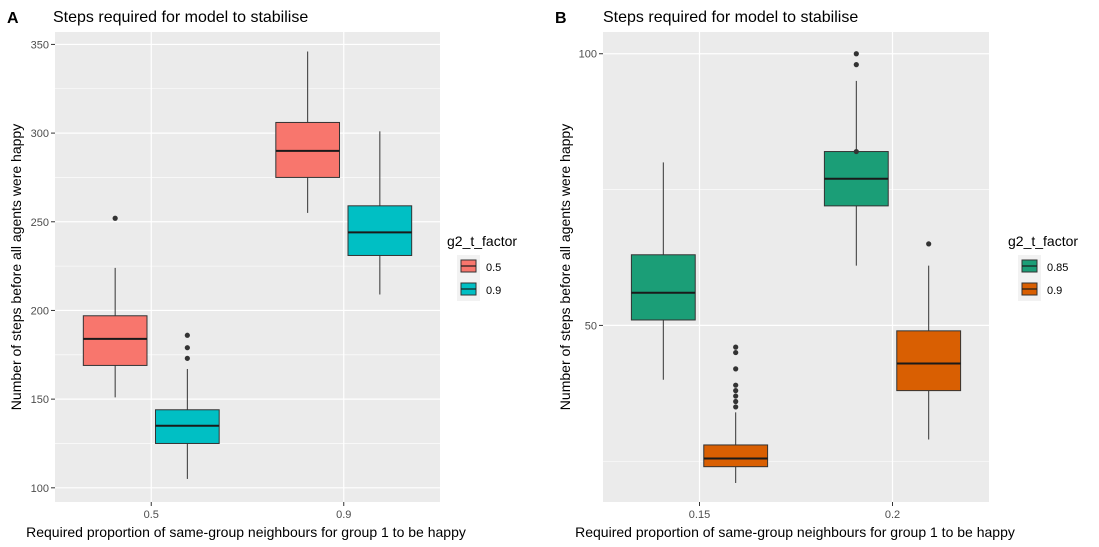 This screenshot has width=1099, height=547. What do you see at coordinates (1057, 268) in the screenshot?
I see `legend-label: 0.85` at bounding box center [1057, 268].